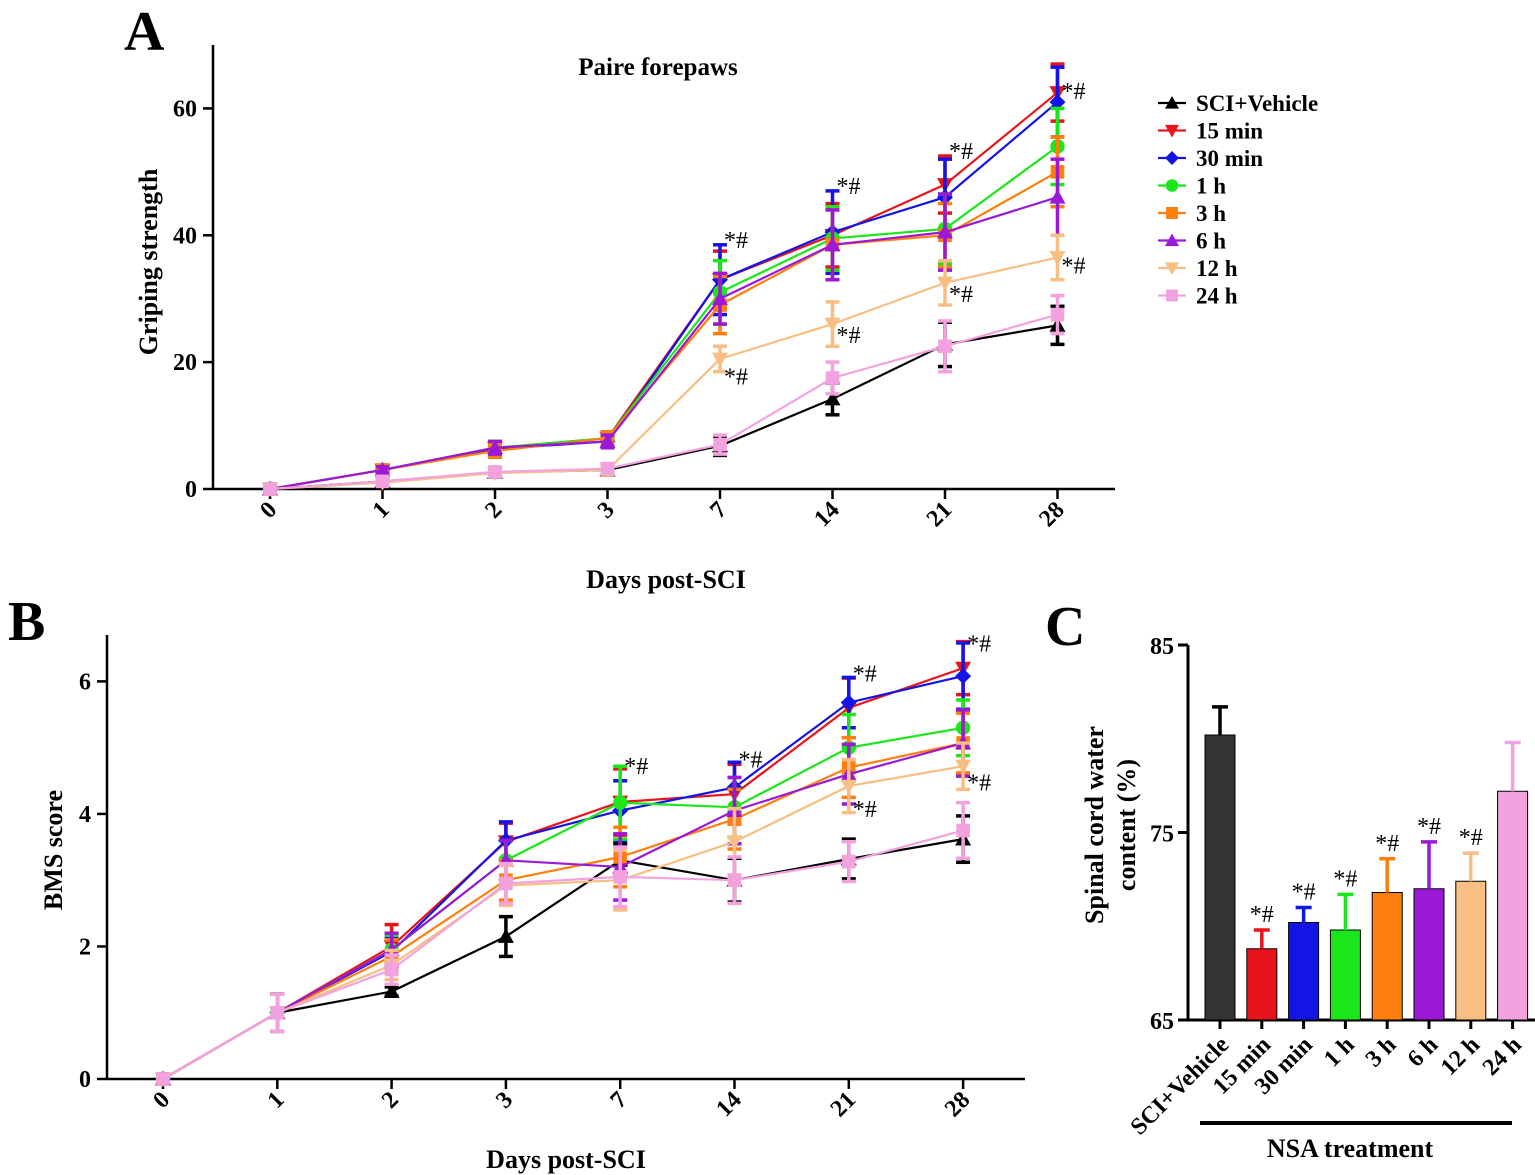  What do you see at coordinates (666, 579) in the screenshot?
I see `panel-a-x-axis-title: Days post-SCI` at bounding box center [666, 579].